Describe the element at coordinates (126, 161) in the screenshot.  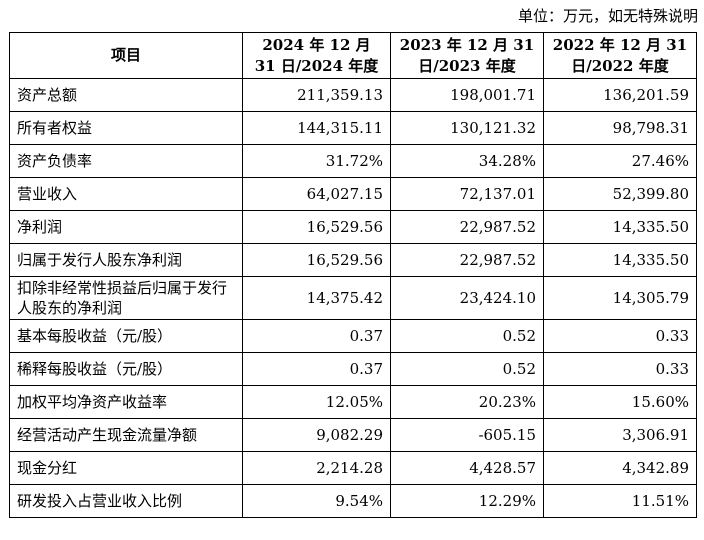
I see `row-label: 资产负债率` at that location.